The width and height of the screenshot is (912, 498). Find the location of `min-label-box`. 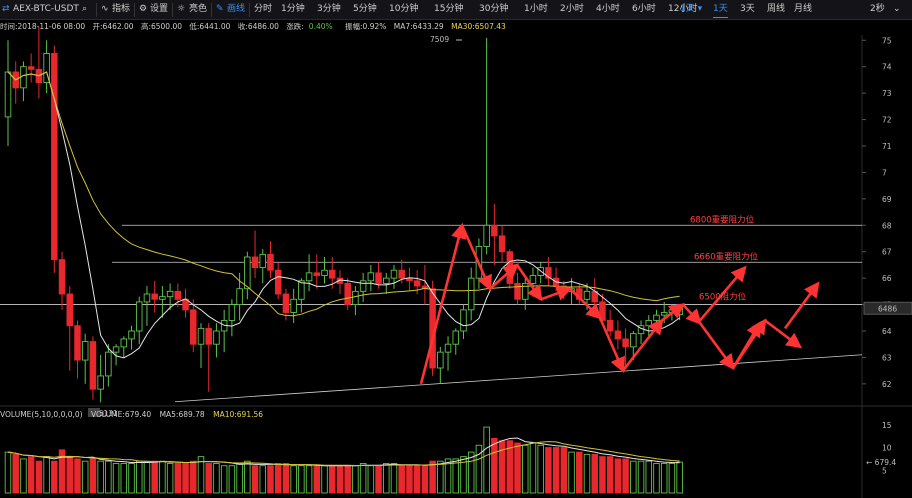

min-label-box is located at coordinates (94, 412).